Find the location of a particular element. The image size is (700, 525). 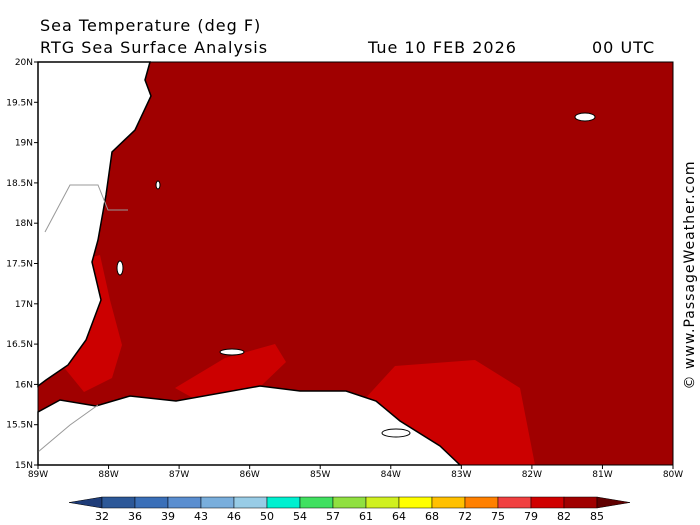

lon-label: 81W is located at coordinates (602, 475).